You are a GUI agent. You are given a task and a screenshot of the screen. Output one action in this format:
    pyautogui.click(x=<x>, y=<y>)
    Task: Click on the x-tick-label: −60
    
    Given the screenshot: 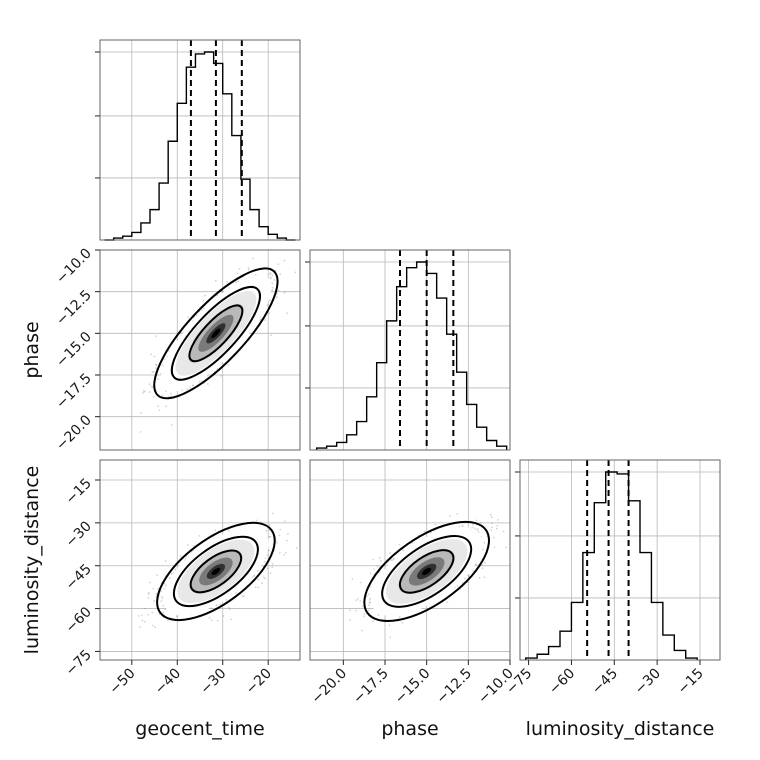 What is the action you would take?
    pyautogui.click(x=562, y=682)
    